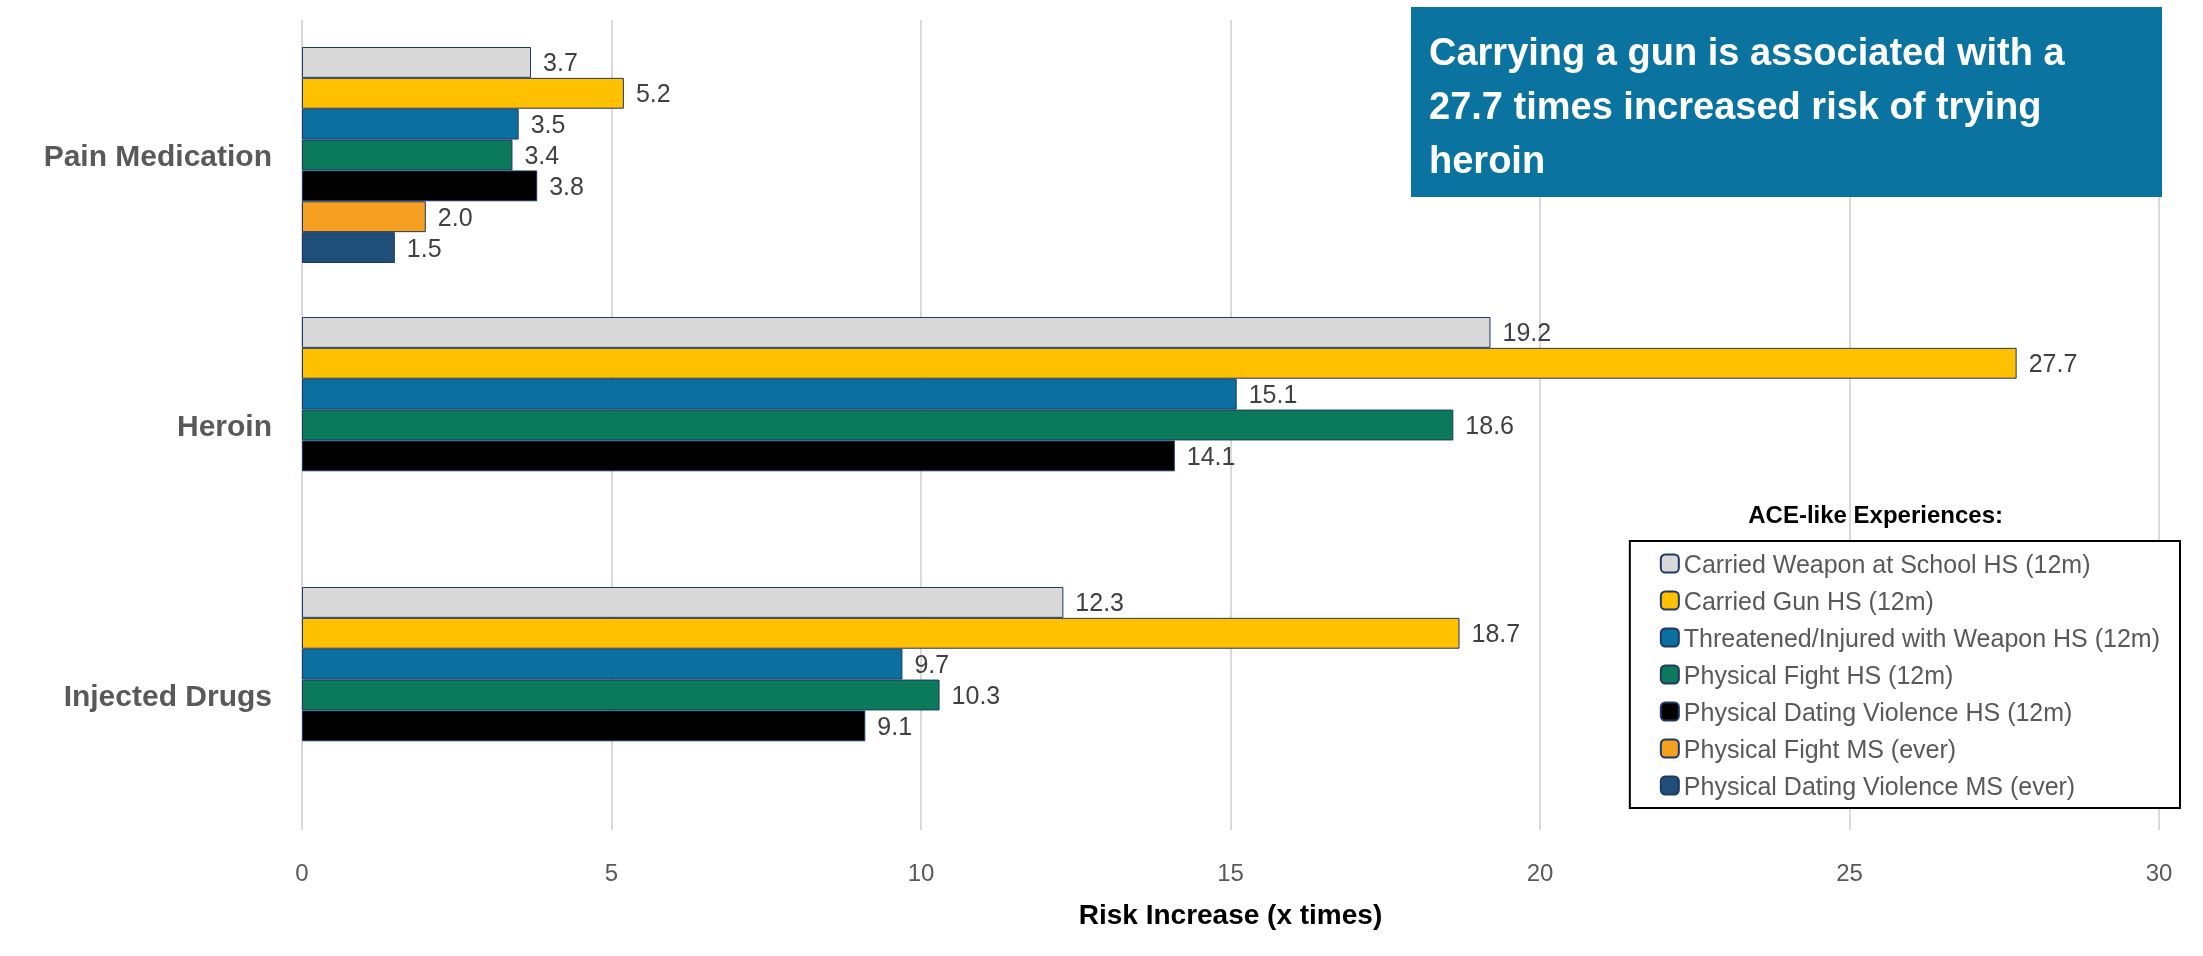  What do you see at coordinates (167, 695) in the screenshot?
I see `y-tick-label: Injected Drugs` at bounding box center [167, 695].